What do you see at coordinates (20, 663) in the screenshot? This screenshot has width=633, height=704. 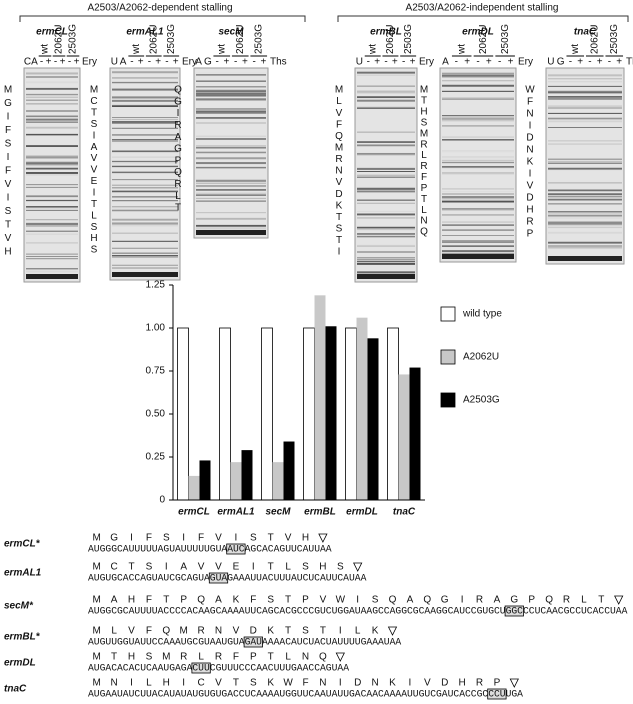 I see `seq-name: ermDL` at bounding box center [20, 663].